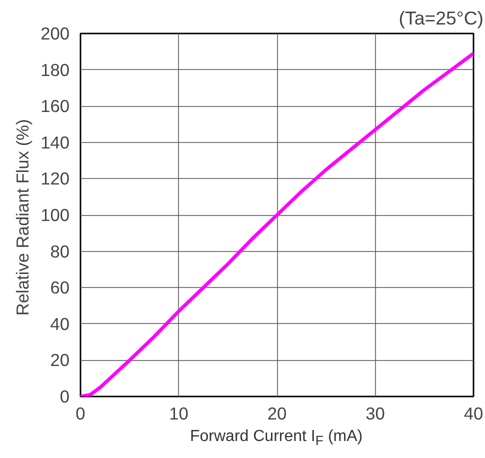 The image size is (485, 458). I want to click on x-axis-title: Forward Current I$_{F}$ (mA), so click(276, 438).